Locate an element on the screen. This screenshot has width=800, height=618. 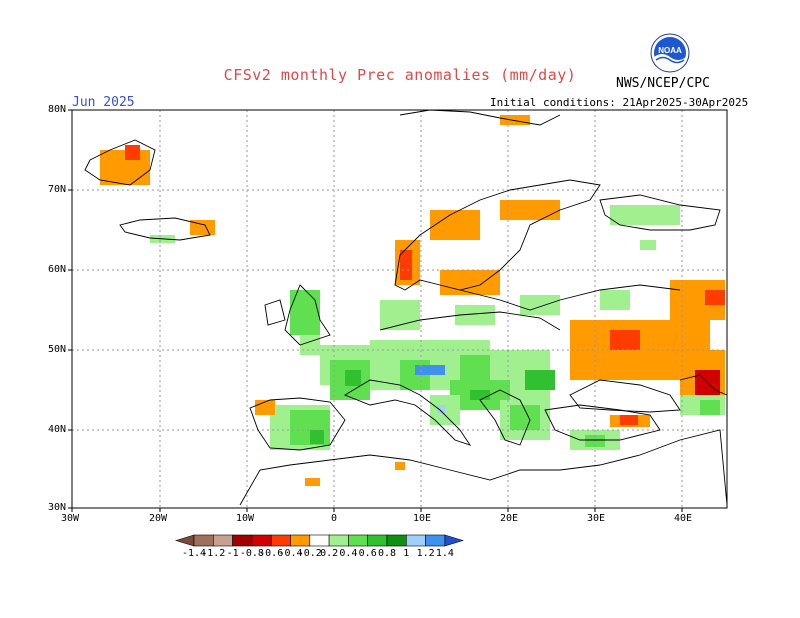
colorbar-label: 1.4 is located at coordinates (444, 553).